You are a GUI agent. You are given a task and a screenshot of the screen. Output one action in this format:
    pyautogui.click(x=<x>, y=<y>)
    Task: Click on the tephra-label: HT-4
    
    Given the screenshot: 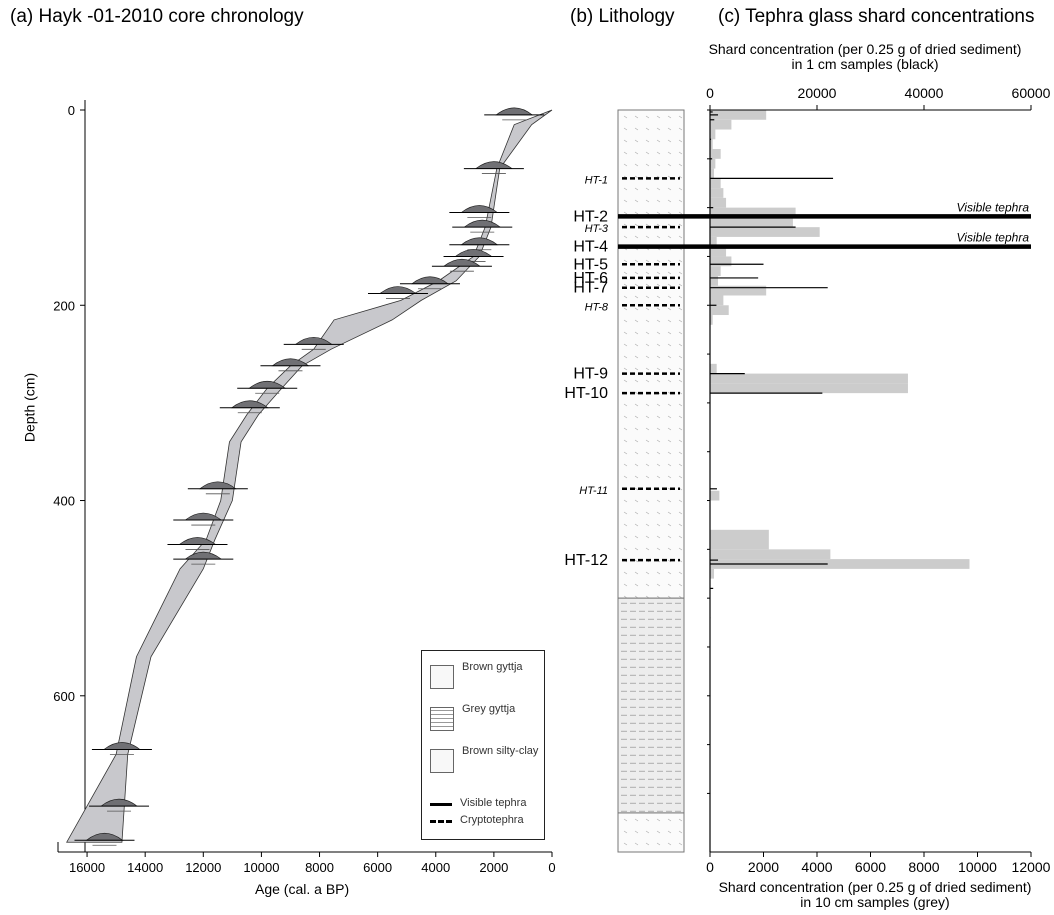 What is the action you would take?
    pyautogui.click(x=590, y=247)
    